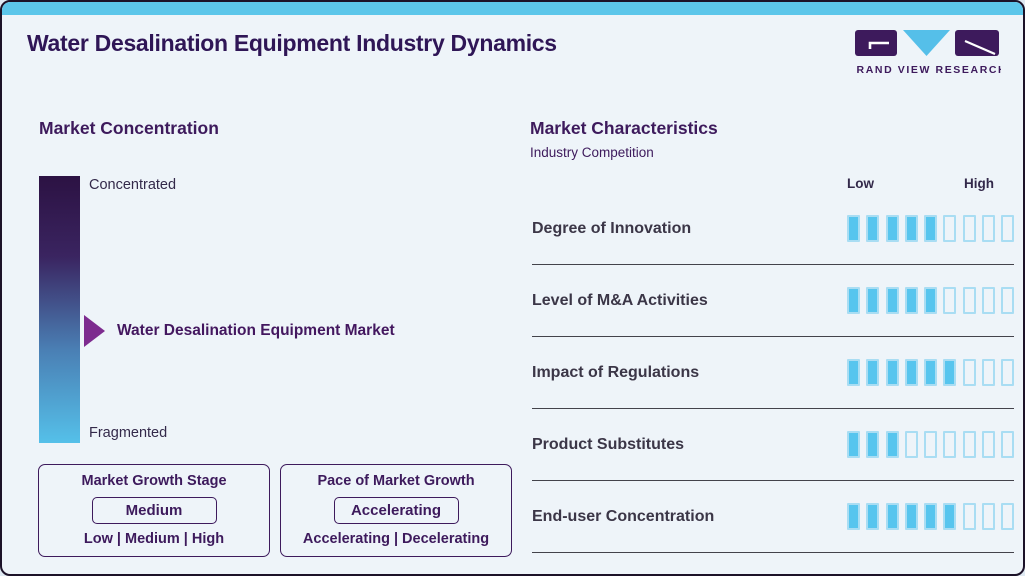 This screenshot has height=576, width=1025. I want to click on grand-view-research-logo: GRAND VIEW RESEARCH, so click(928, 53).